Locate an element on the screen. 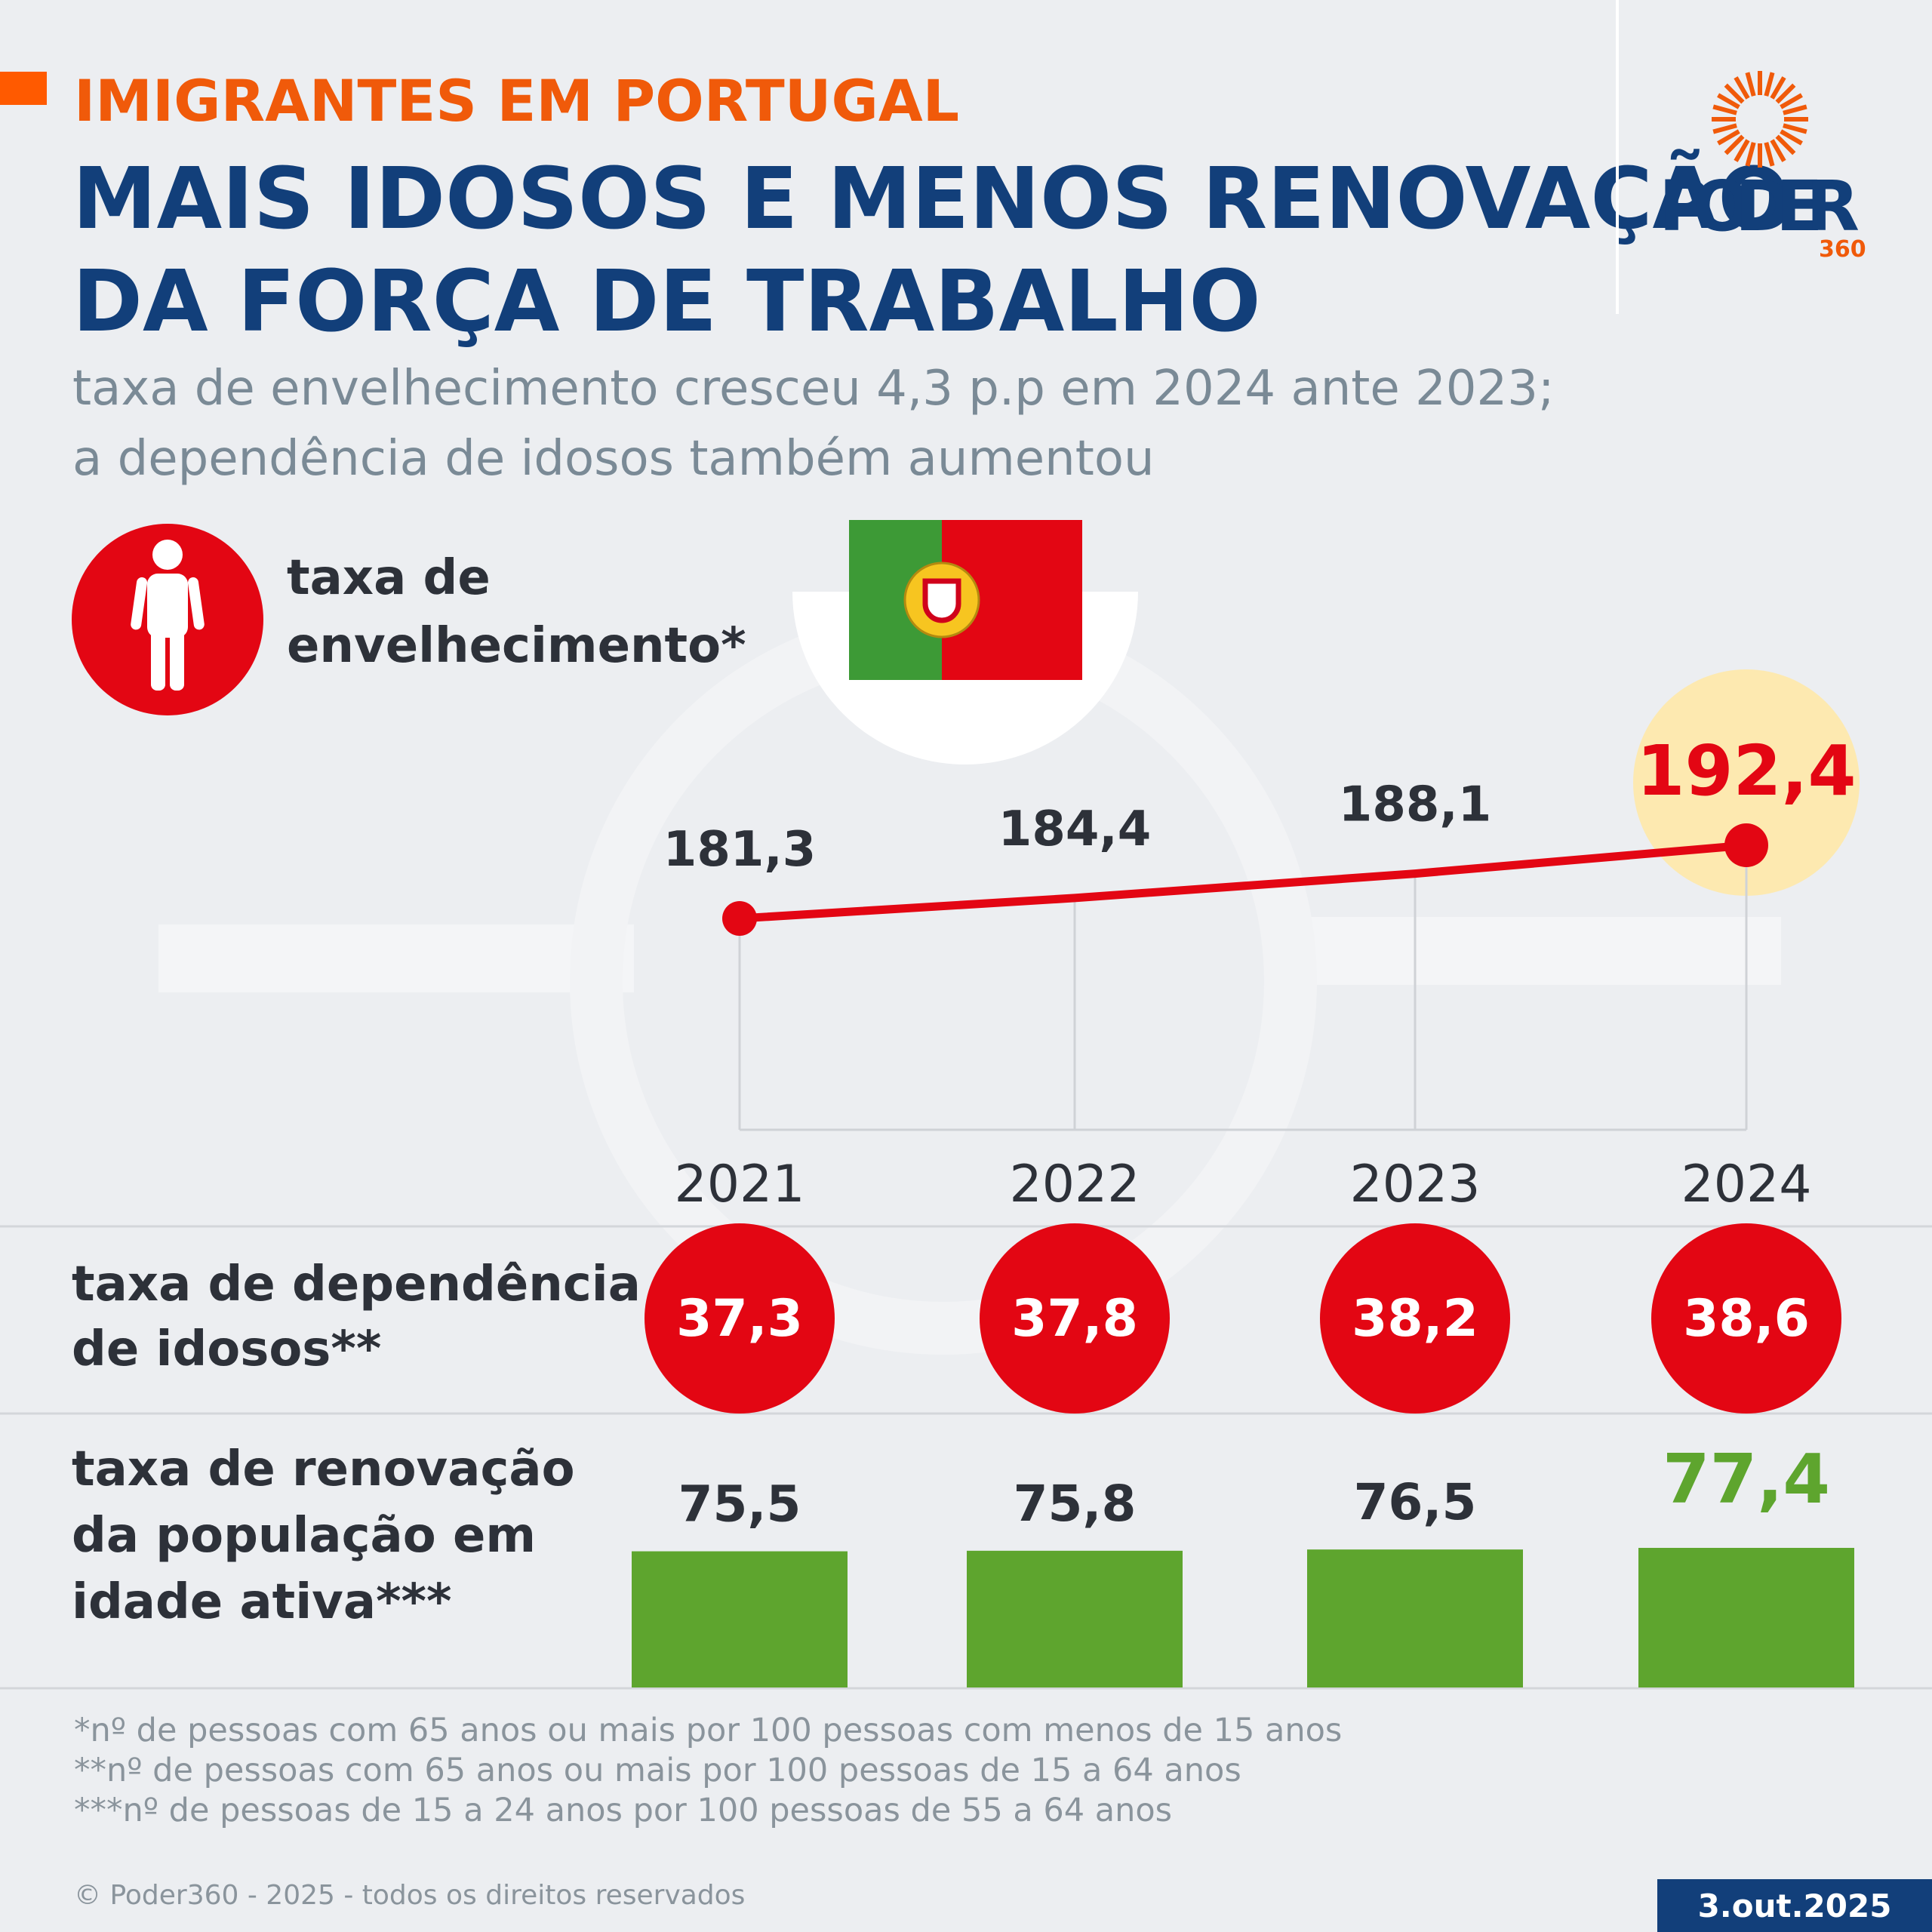 This screenshot has height=1932, width=1932. flag-shield is located at coordinates (941, 600).